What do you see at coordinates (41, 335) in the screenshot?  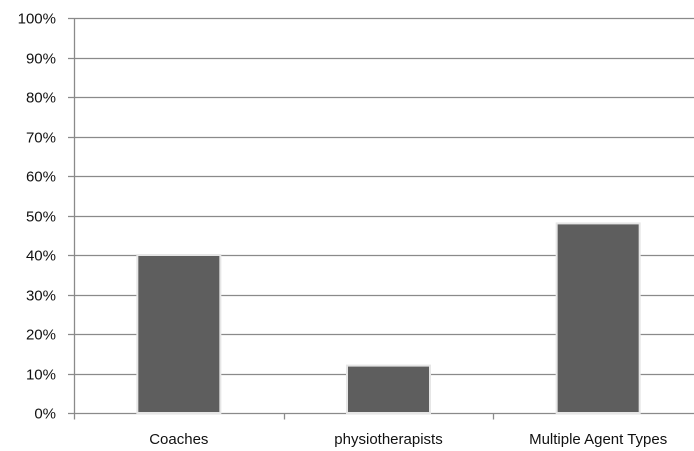 I see `y-tick-label: 20%` at bounding box center [41, 335].